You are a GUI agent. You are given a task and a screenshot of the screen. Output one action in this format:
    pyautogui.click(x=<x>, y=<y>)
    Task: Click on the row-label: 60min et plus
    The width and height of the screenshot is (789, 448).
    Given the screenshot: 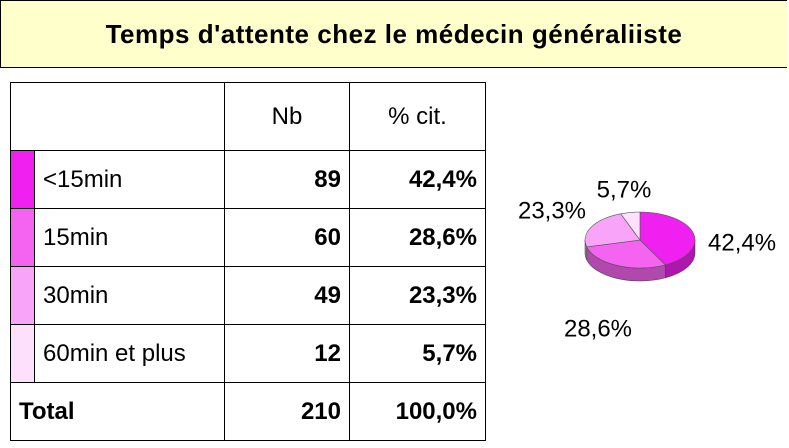 What is the action you would take?
    pyautogui.click(x=129, y=353)
    